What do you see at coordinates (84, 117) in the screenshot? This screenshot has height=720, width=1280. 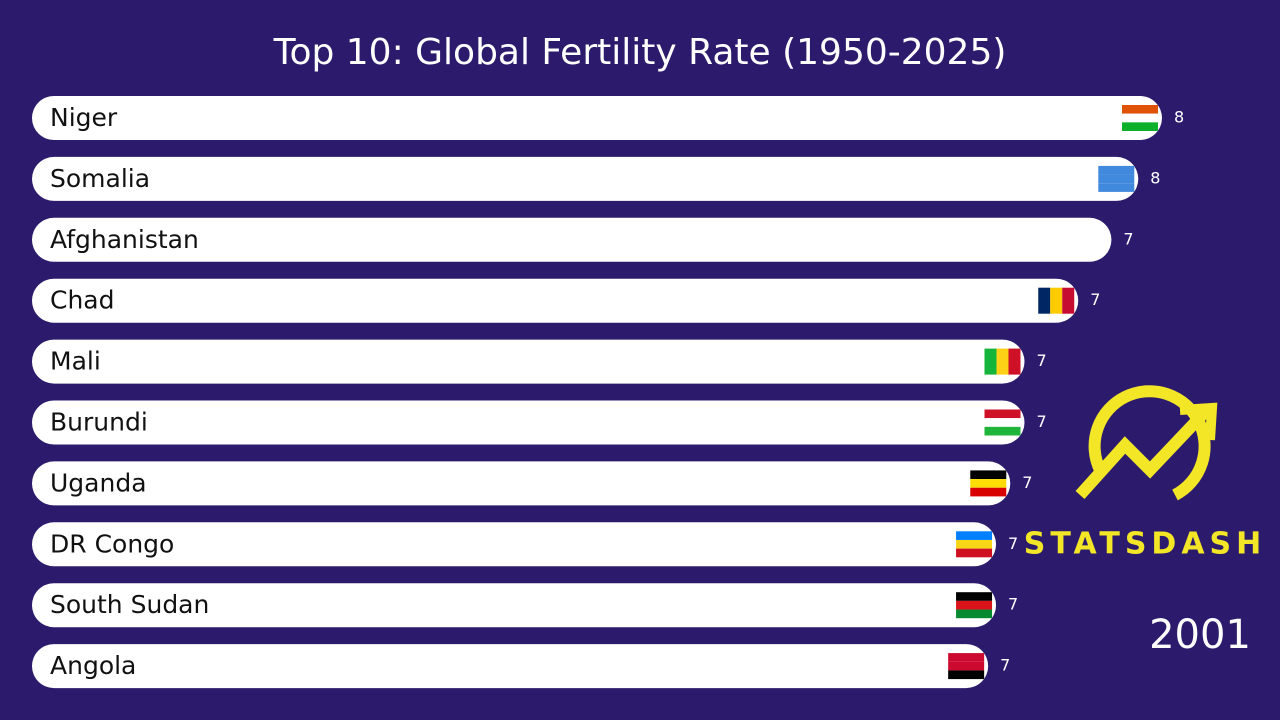 I see `category-label: Niger` at bounding box center [84, 117].